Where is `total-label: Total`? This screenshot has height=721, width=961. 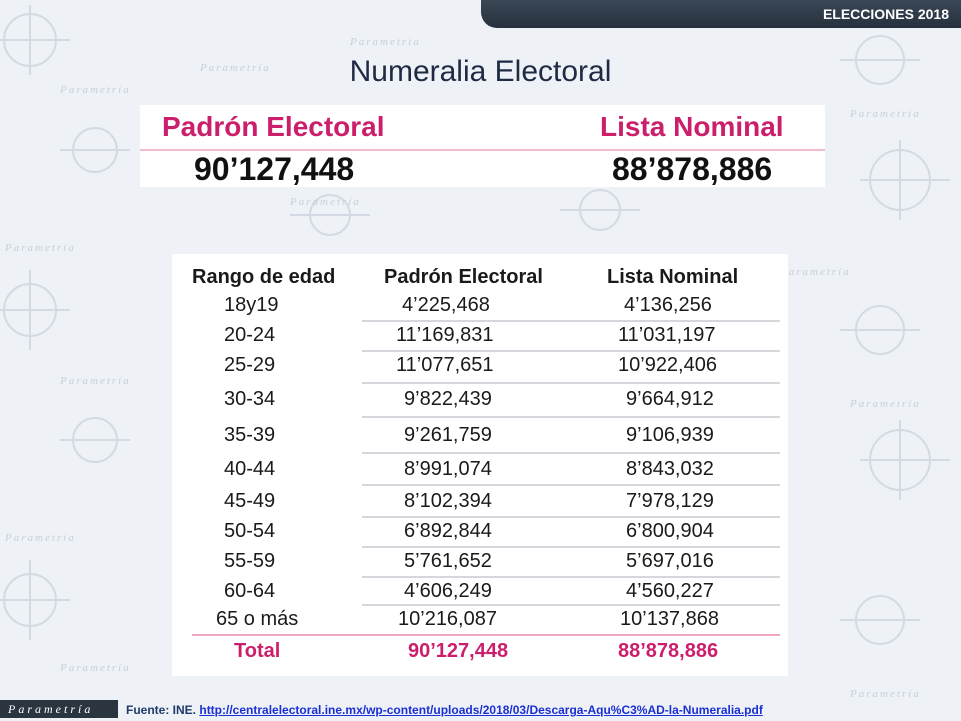 total-label: Total is located at coordinates (257, 651).